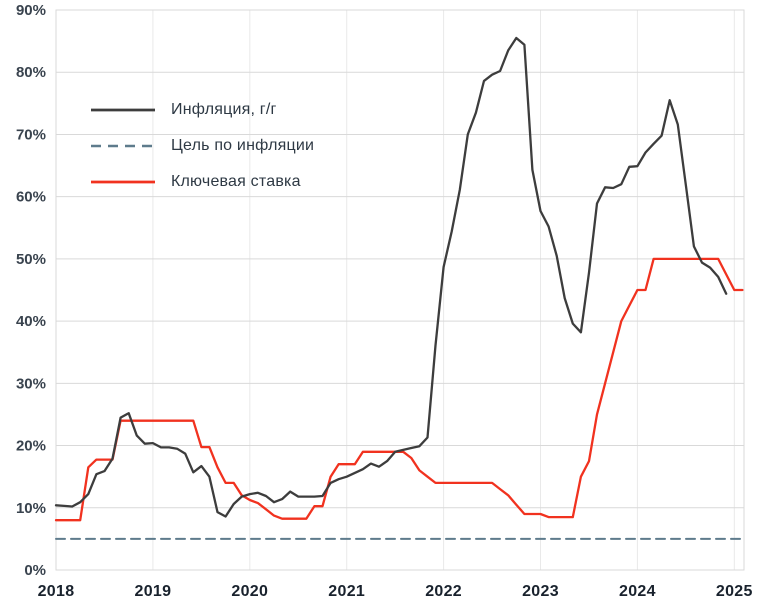 This screenshot has width=758, height=611. Describe the element at coordinates (31, 134) in the screenshot. I see `y-axis-tick-label: 70%` at that location.